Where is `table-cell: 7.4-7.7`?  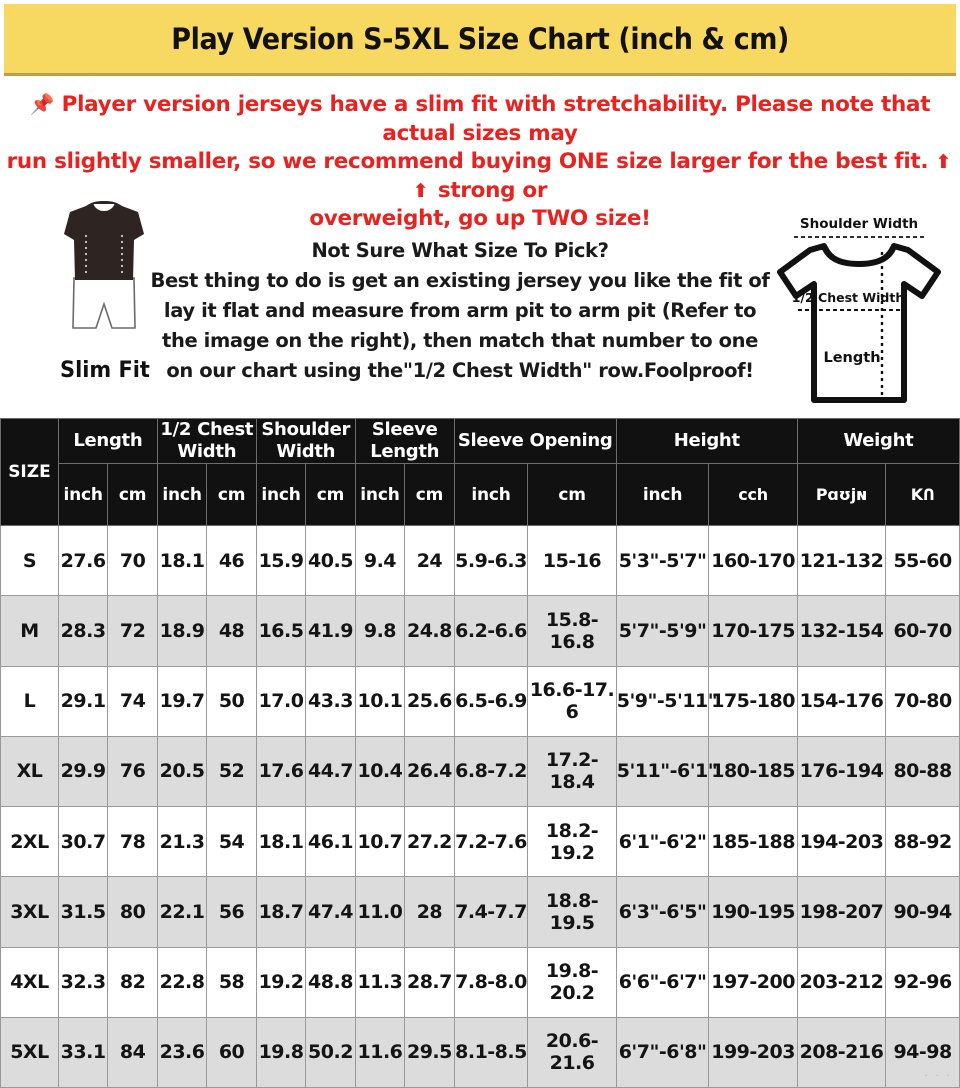 table-cell: 7.4-7.7 is located at coordinates (491, 912).